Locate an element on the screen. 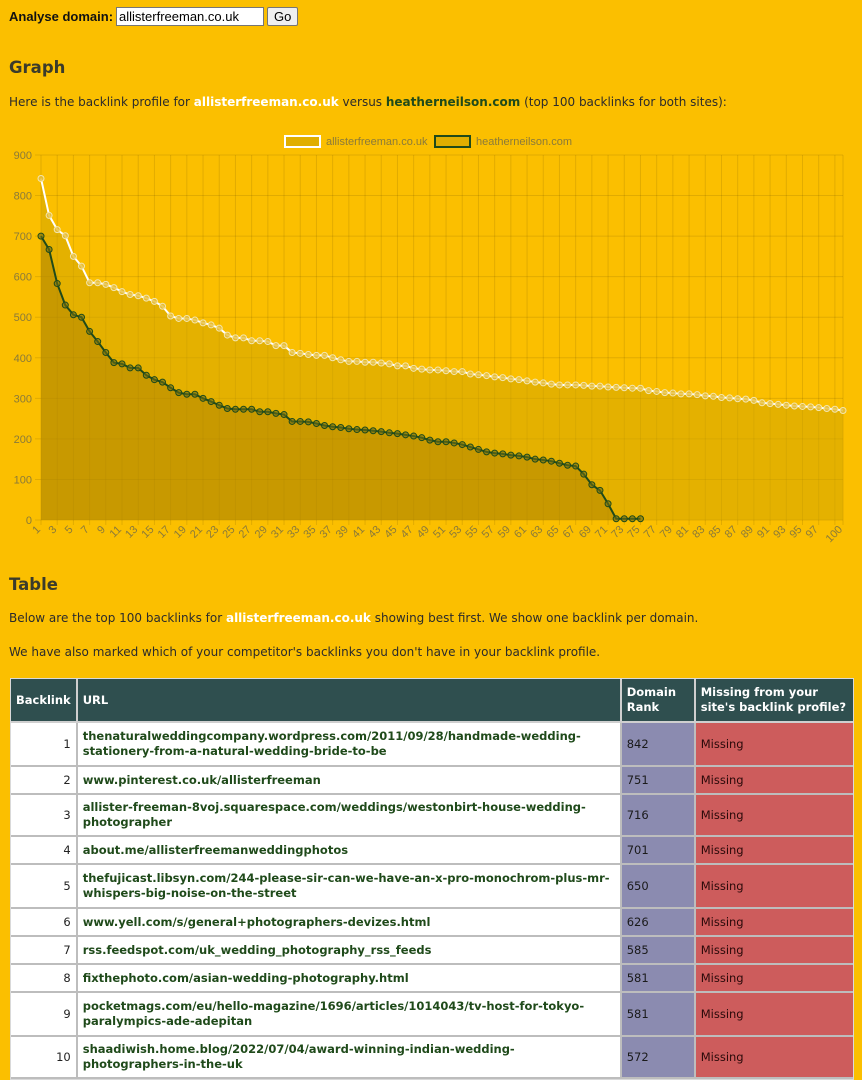 Image resolution: width=862 pixels, height=1080 pixels. y-tick-label: 300 is located at coordinates (23, 399).